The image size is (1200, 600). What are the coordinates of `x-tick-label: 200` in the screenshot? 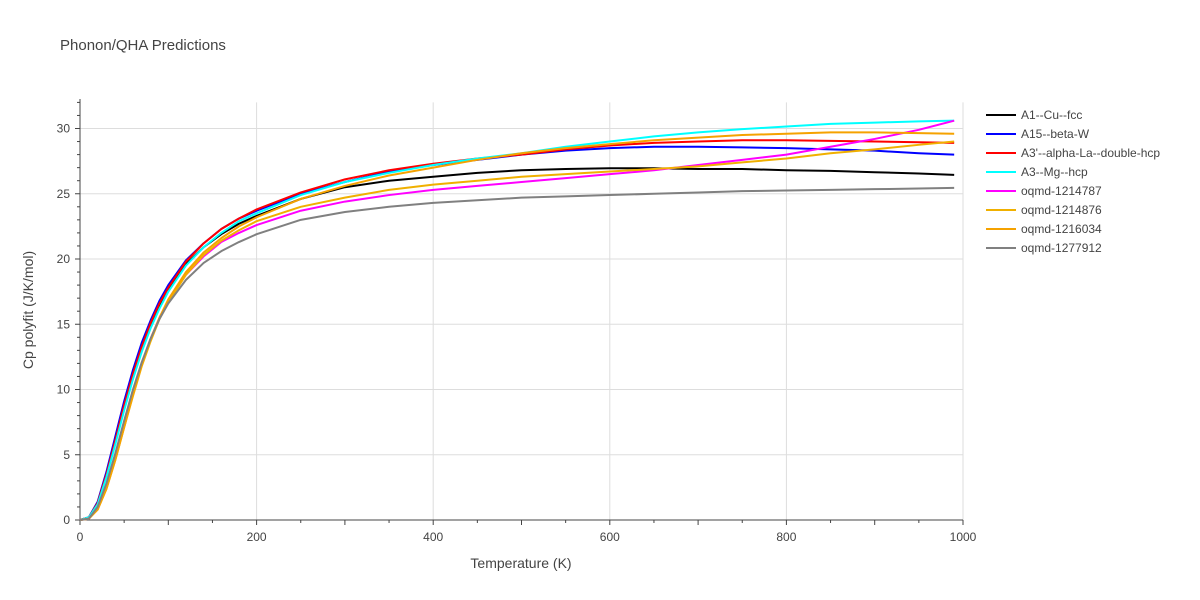 It's located at (257, 537).